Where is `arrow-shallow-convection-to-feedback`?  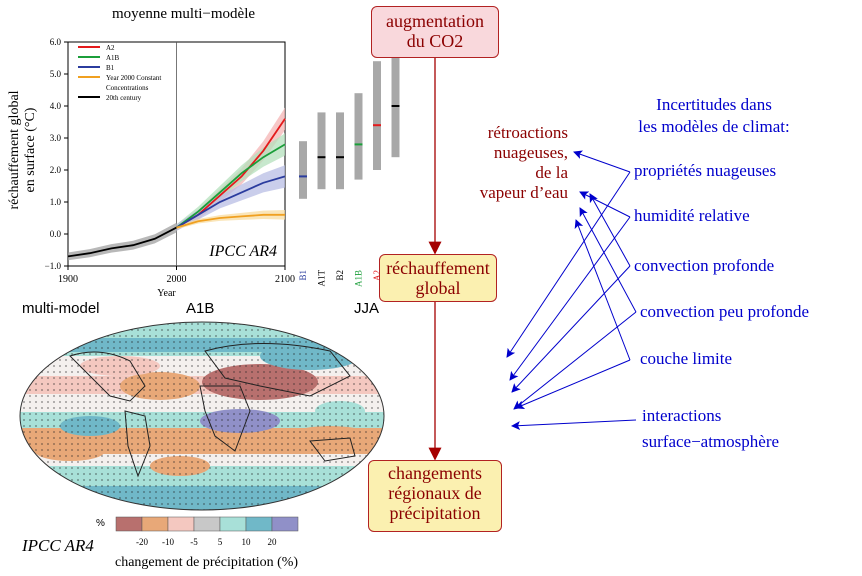 arrow-shallow-convection-to-feedback is located at coordinates (608, 260).